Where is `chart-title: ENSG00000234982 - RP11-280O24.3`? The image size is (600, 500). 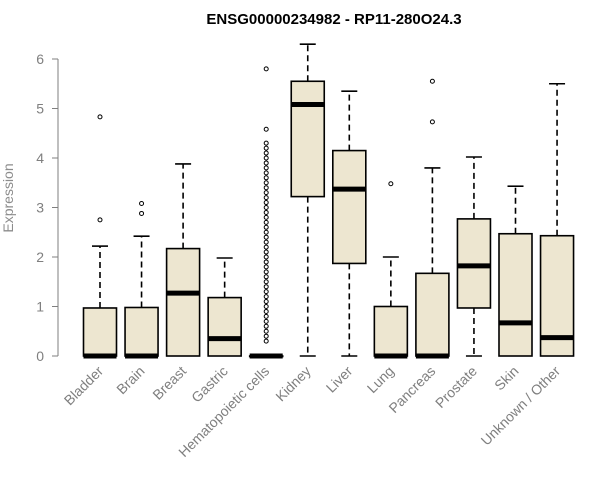 chart-title: ENSG00000234982 - RP11-280O24.3 is located at coordinates (333, 19).